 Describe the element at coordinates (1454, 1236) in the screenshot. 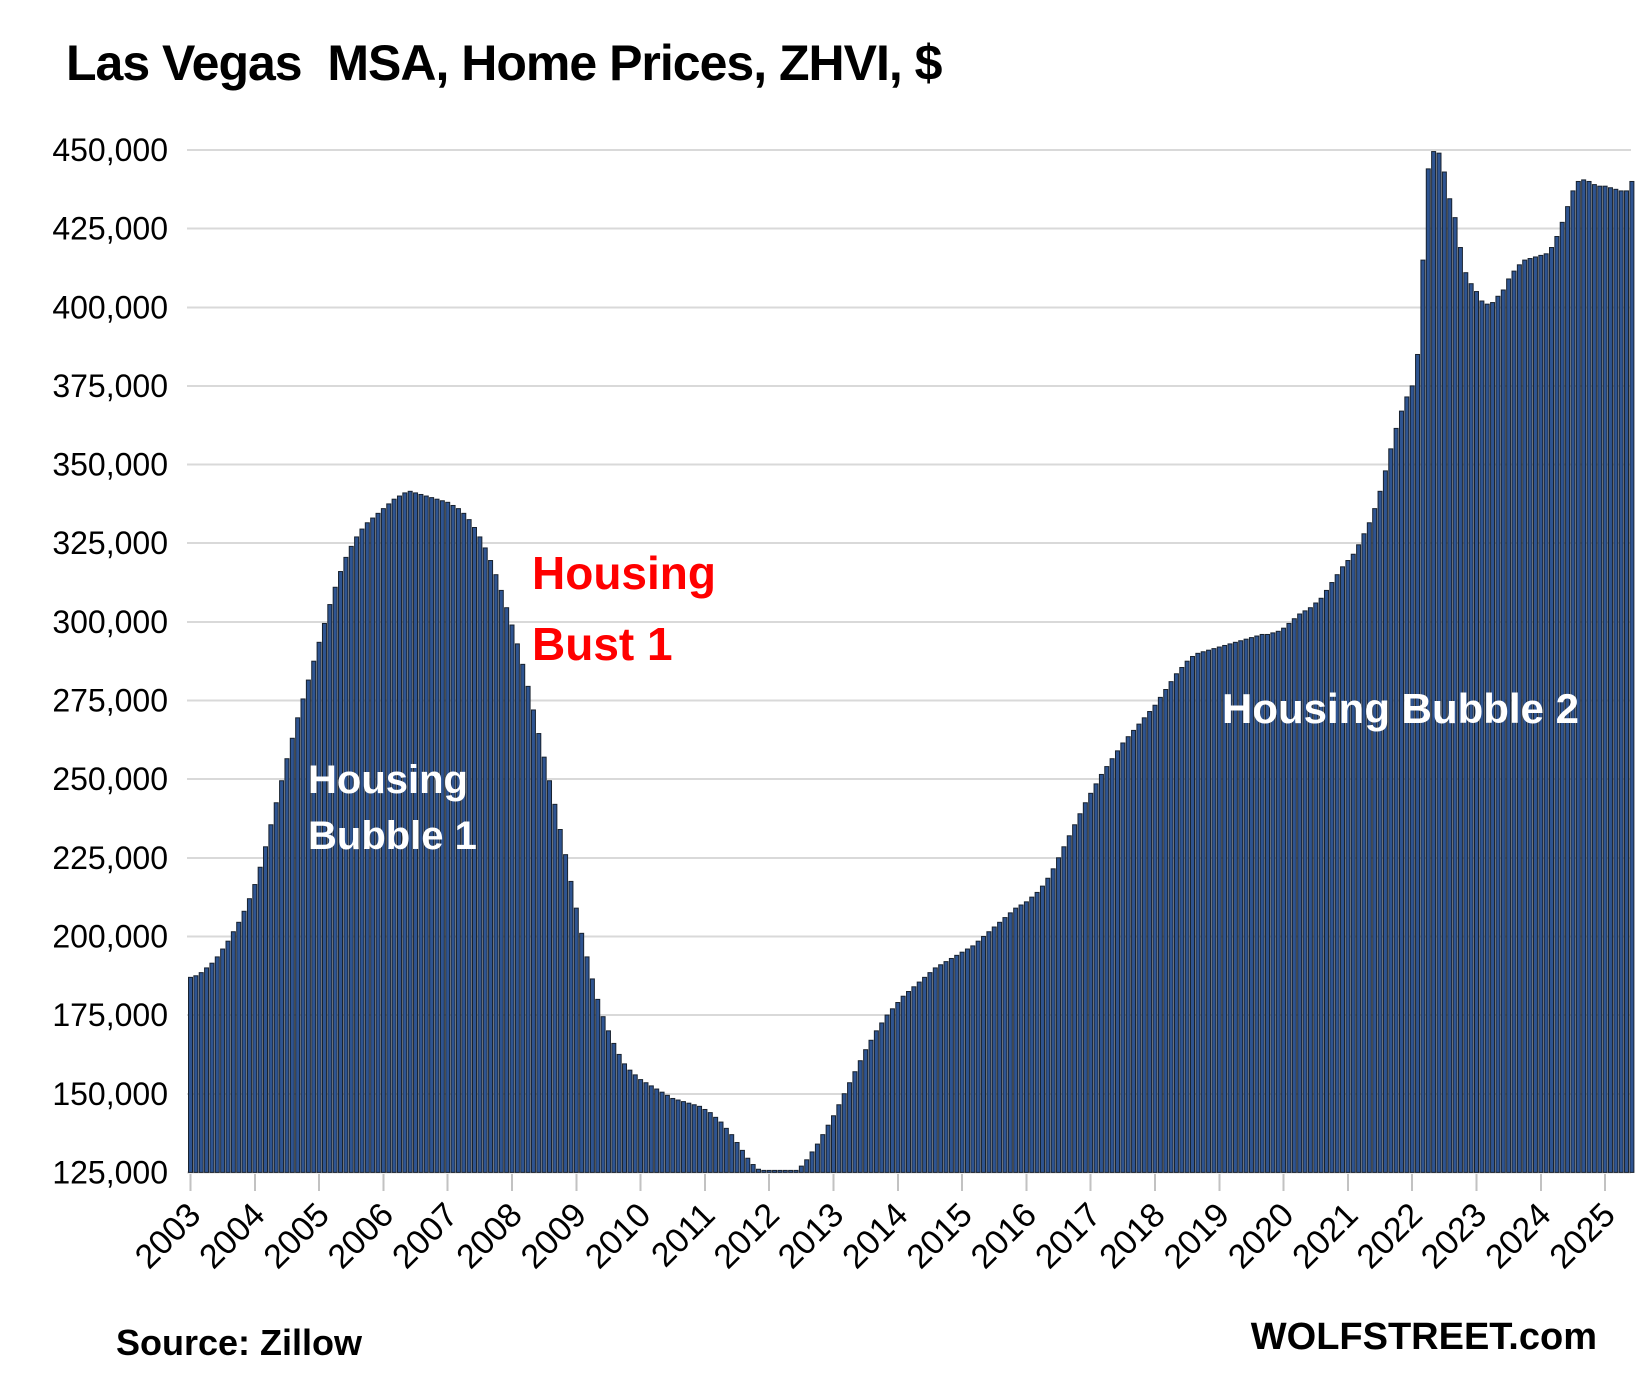

I see `x-label-2023: 2023` at that location.